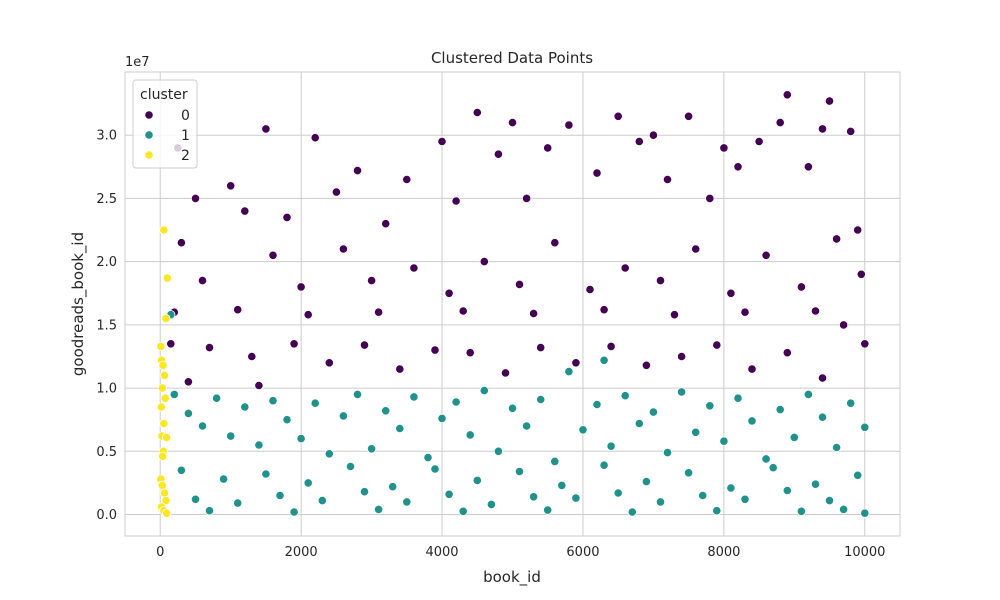  Describe the element at coordinates (185, 156) in the screenshot. I see `legend-label-2: 2` at that location.